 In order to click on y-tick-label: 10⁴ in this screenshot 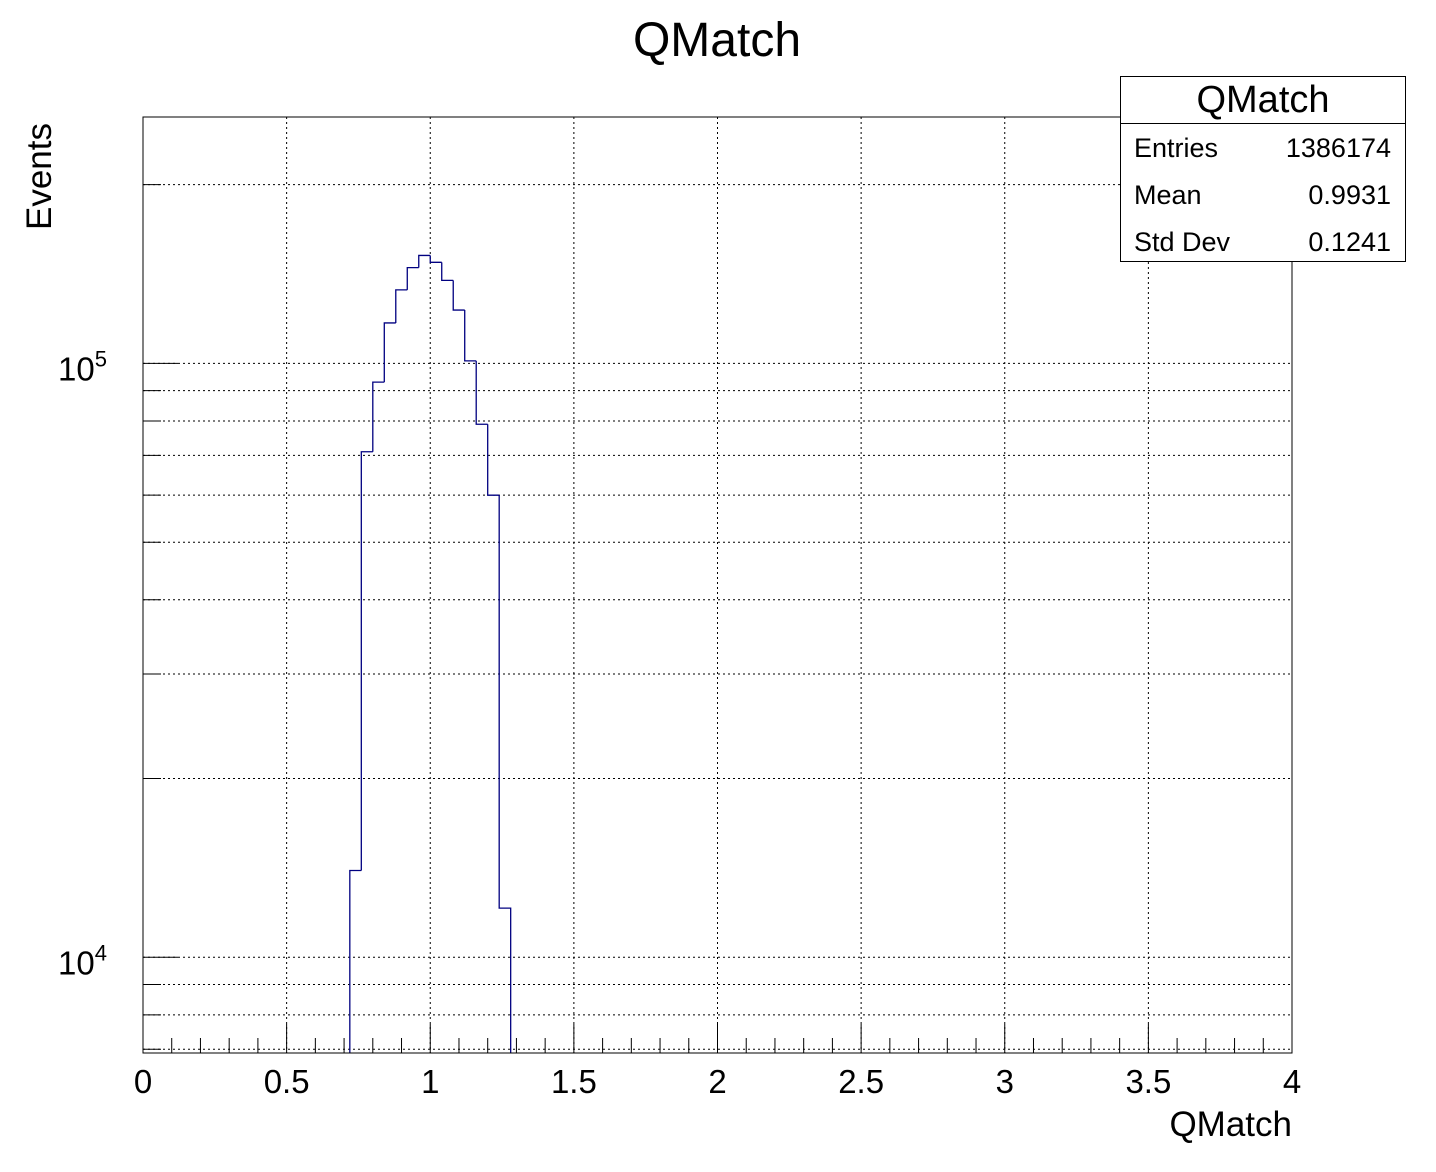, I will do `click(82, 960)`.